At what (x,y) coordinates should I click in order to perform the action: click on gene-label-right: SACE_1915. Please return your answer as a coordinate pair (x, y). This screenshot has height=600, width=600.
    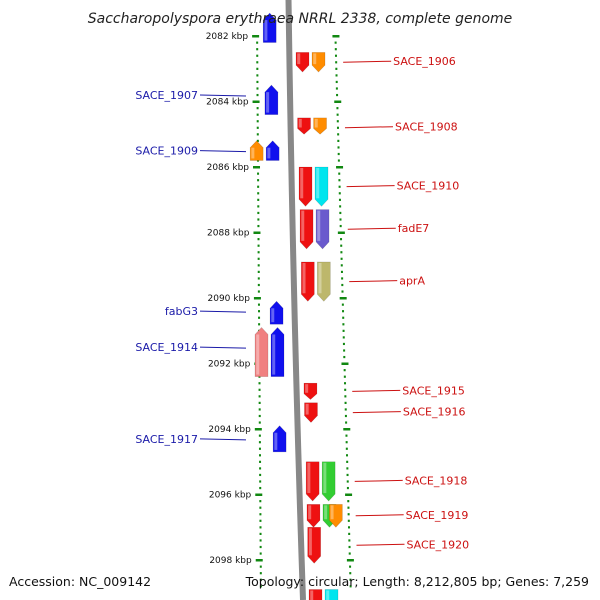
    Looking at the image, I should click on (433, 390).